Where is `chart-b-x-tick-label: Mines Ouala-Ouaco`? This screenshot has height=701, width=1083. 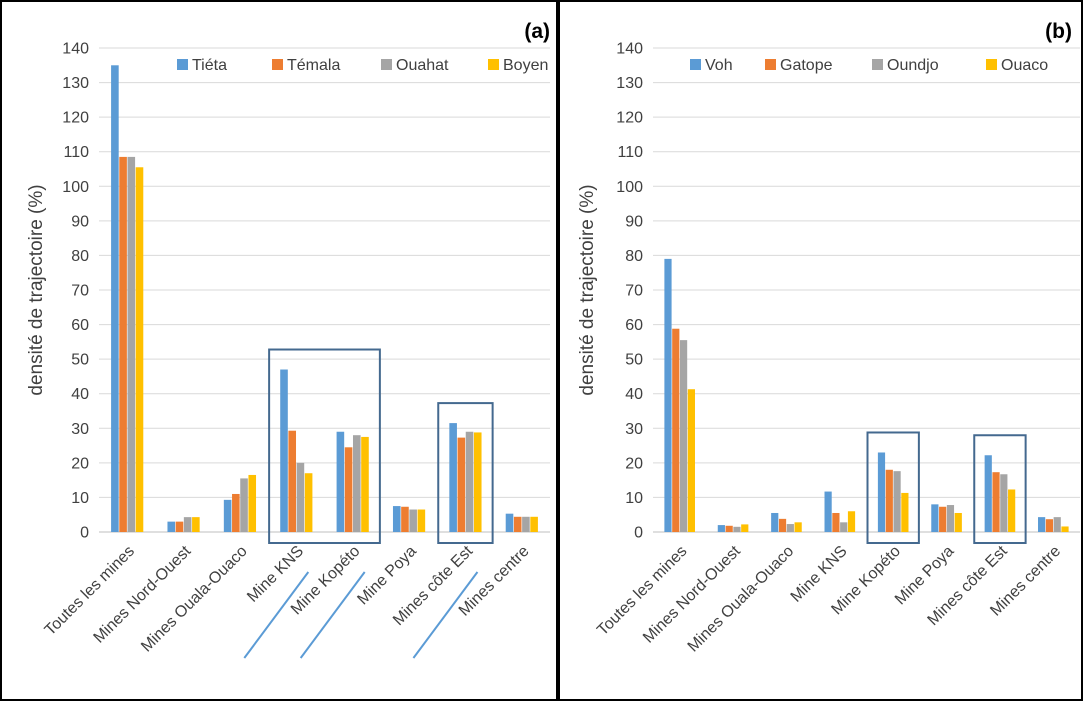 chart-b-x-tick-label: Mines Ouala-Ouaco is located at coordinates (741, 599).